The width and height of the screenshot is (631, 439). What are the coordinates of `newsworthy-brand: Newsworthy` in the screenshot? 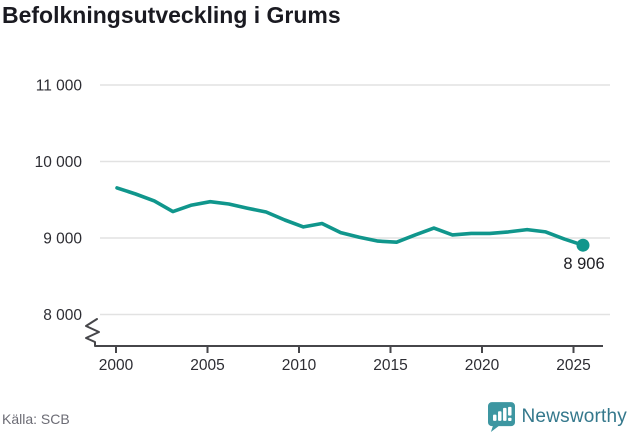 It's located at (557, 416).